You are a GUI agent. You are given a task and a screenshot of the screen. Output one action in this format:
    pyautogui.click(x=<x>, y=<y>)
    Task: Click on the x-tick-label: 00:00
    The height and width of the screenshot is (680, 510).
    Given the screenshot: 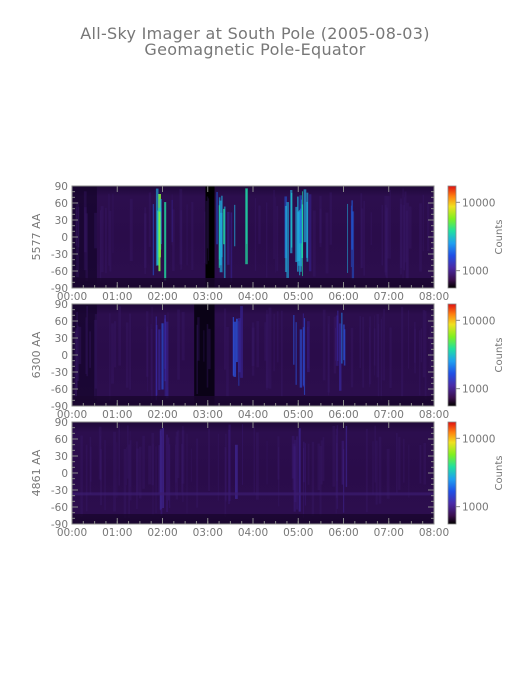 What is the action you would take?
    pyautogui.click(x=72, y=415)
    